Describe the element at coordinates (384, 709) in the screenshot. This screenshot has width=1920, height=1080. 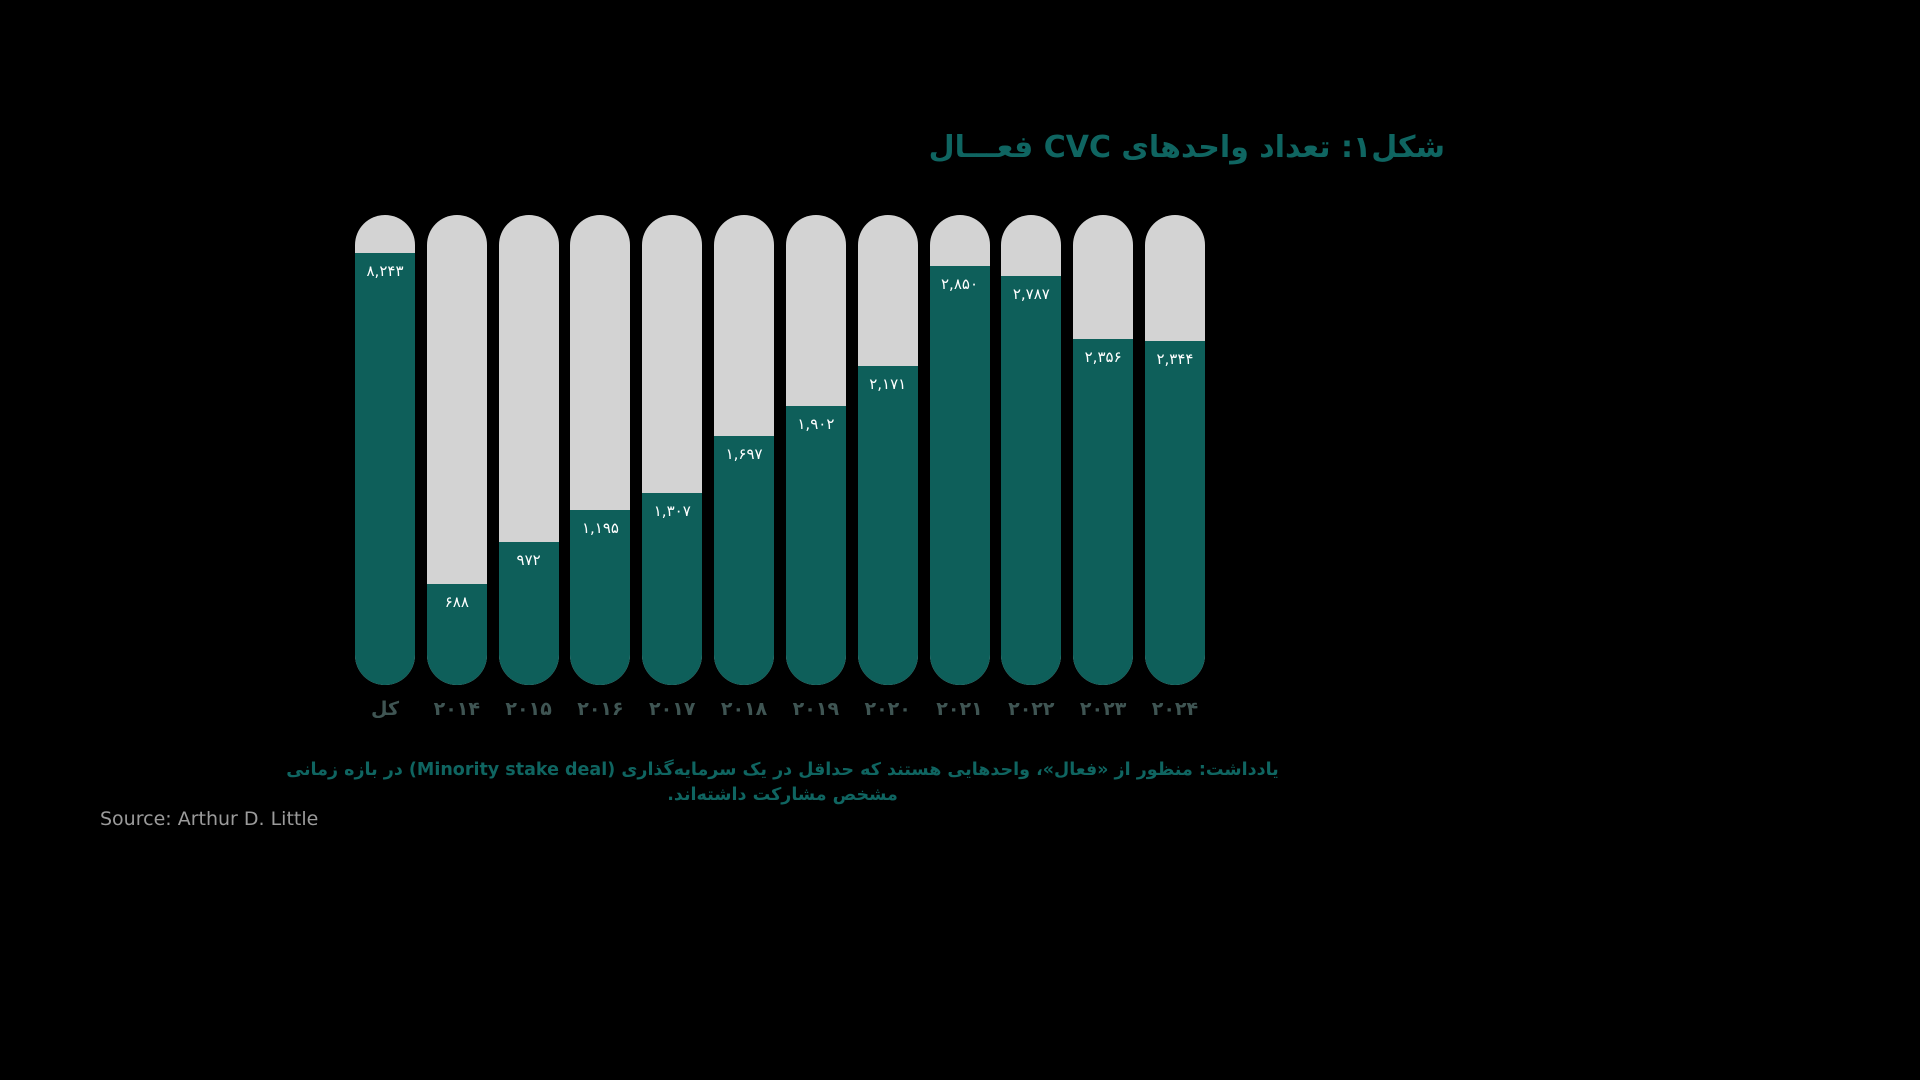
I see `x-axis-label: کل` at that location.